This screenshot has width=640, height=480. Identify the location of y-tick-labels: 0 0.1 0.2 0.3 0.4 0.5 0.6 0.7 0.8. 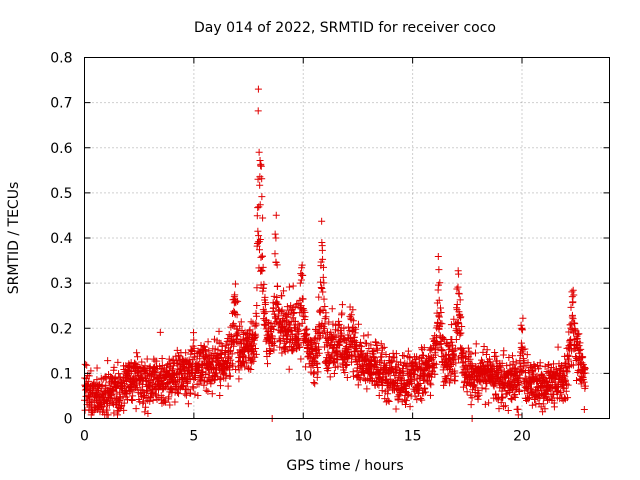
(61, 239).